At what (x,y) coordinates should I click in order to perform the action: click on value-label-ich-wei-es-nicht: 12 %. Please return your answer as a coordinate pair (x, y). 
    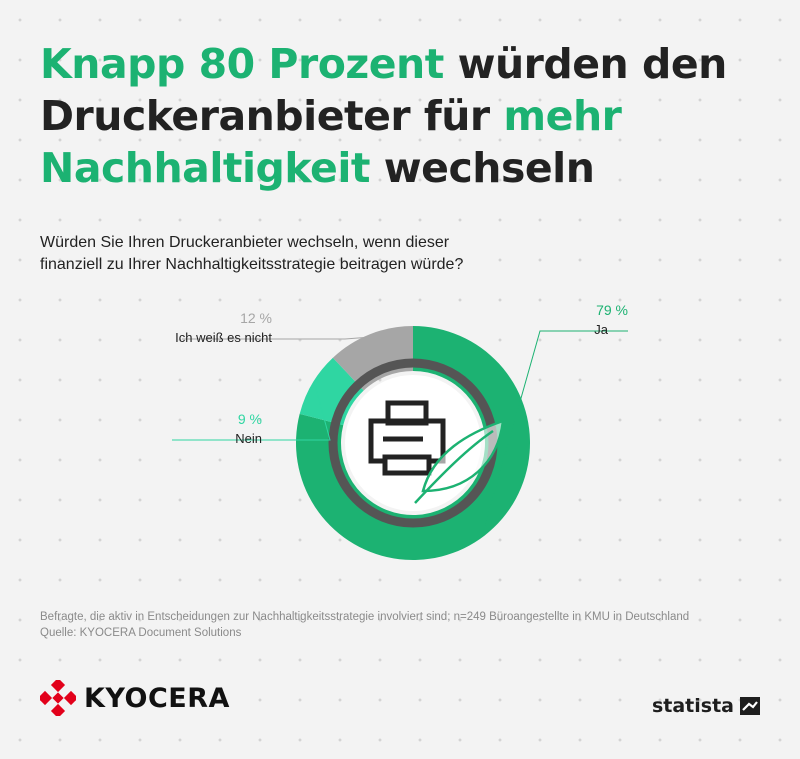
    Looking at the image, I should click on (256, 318).